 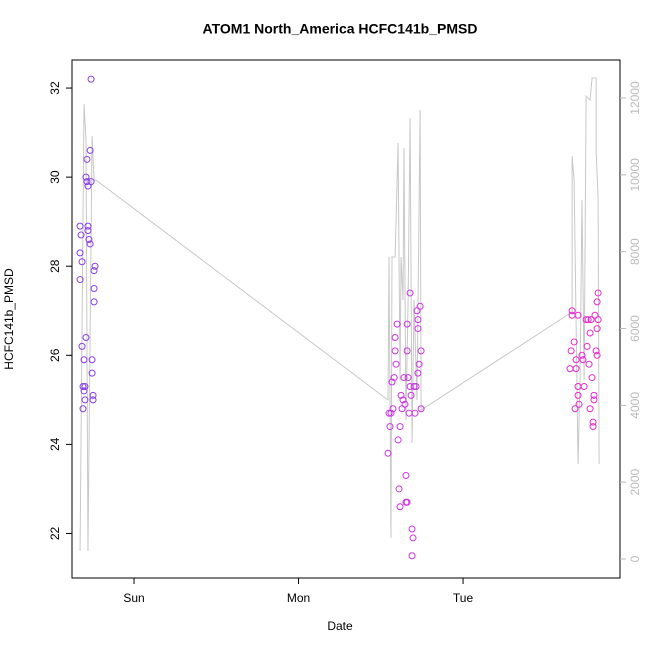 I want to click on chart-title: ATOM1 North_America HCFC141b_PMSD, so click(x=340, y=29).